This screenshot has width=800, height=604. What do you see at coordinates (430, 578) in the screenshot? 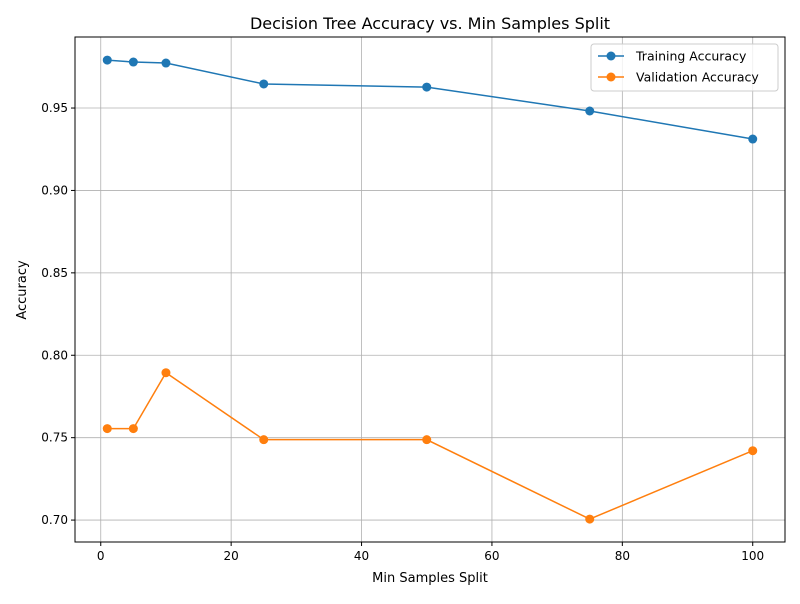
I see `x-axis-label: Min Samples Split` at bounding box center [430, 578].